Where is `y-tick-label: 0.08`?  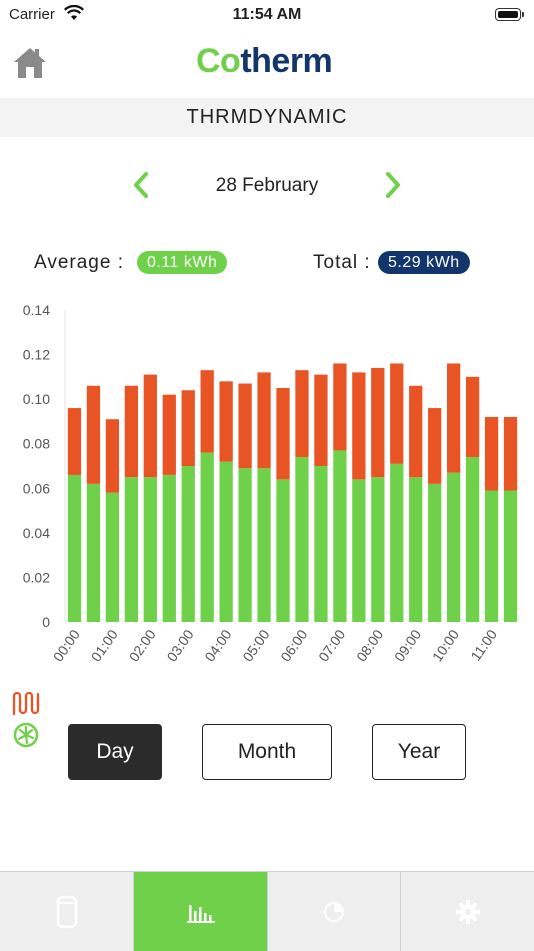
y-tick-label: 0.08 is located at coordinates (36, 444).